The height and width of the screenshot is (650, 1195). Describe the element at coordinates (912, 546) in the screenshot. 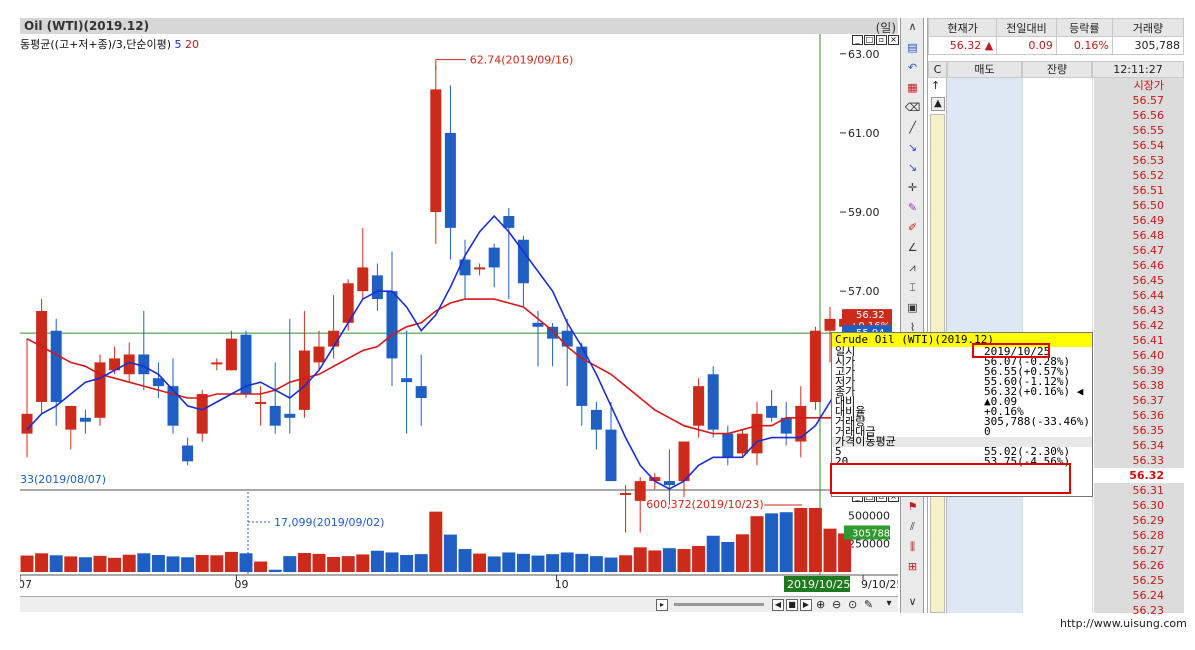

I see `stripes-icon: ⫼` at that location.